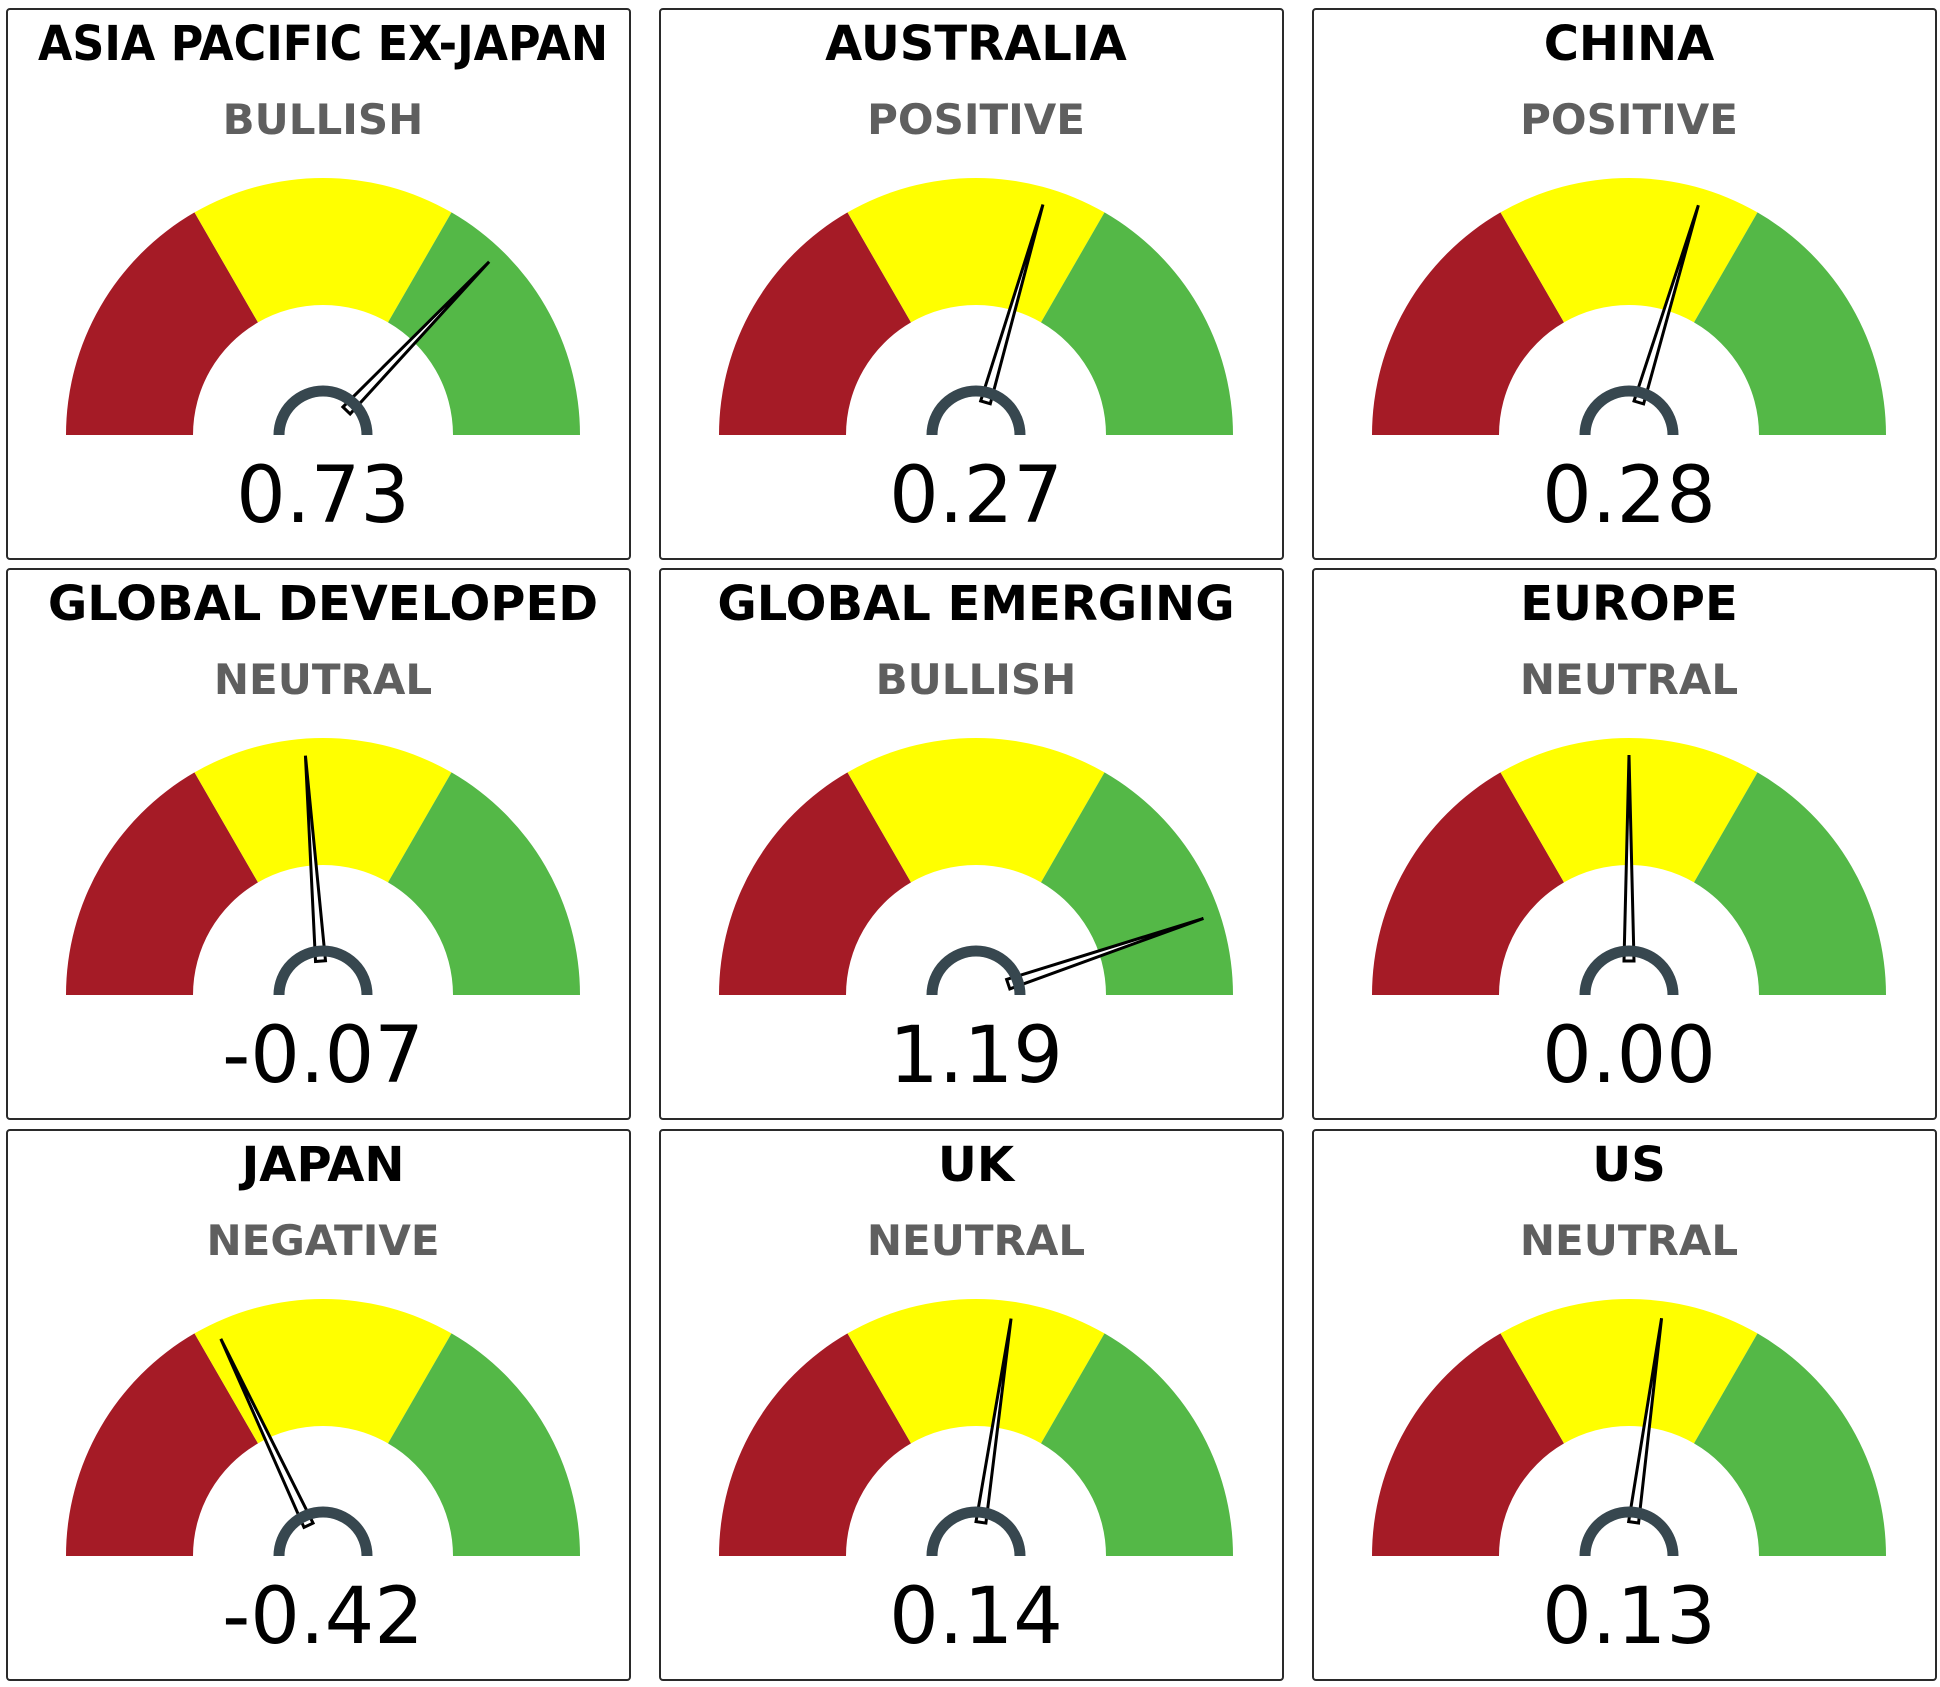 The image size is (1940, 1687). I want to click on gauge-svg: US NEUTRAL 0.13, so click(1629, 1399).